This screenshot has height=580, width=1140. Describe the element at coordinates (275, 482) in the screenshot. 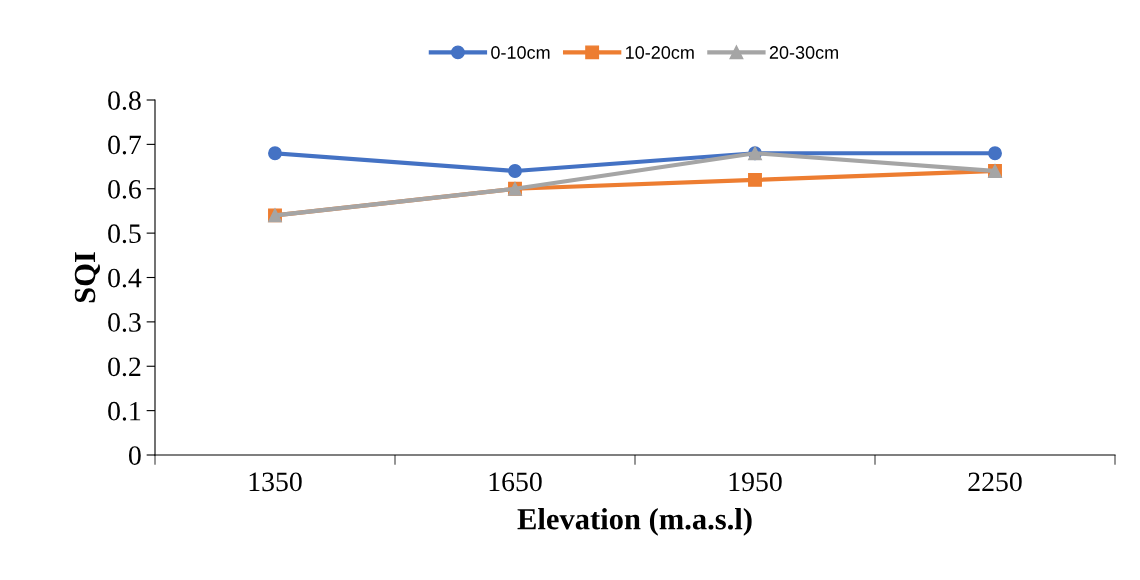

I see `x-tick-label: 1350` at that location.